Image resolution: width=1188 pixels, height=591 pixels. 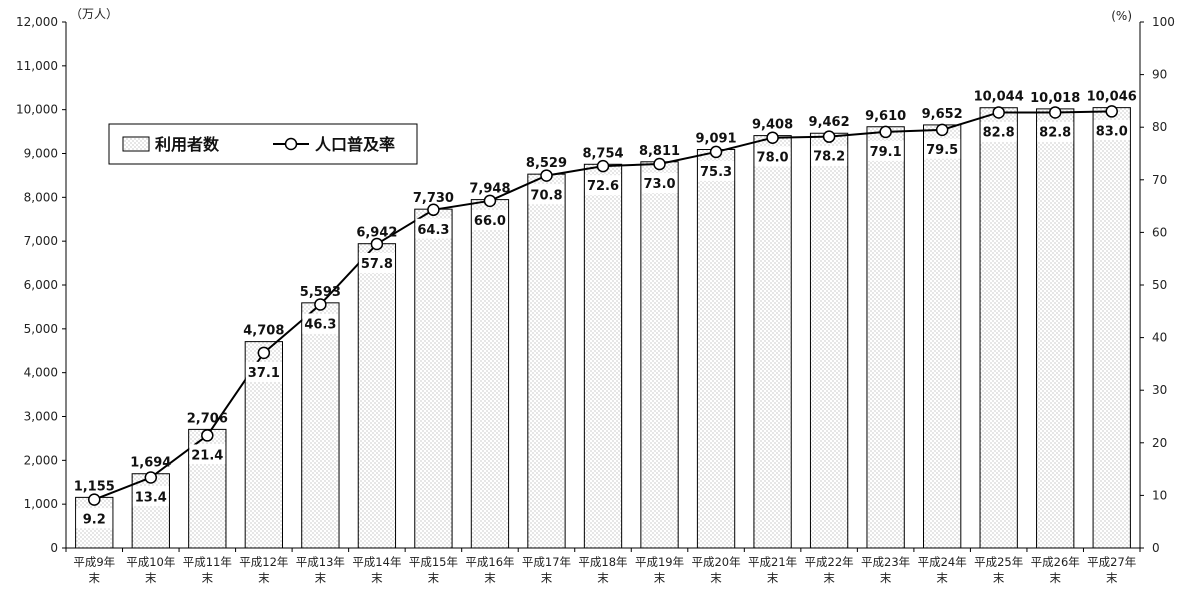 I want to click on rate-value-label: 73.0, so click(x=659, y=184).